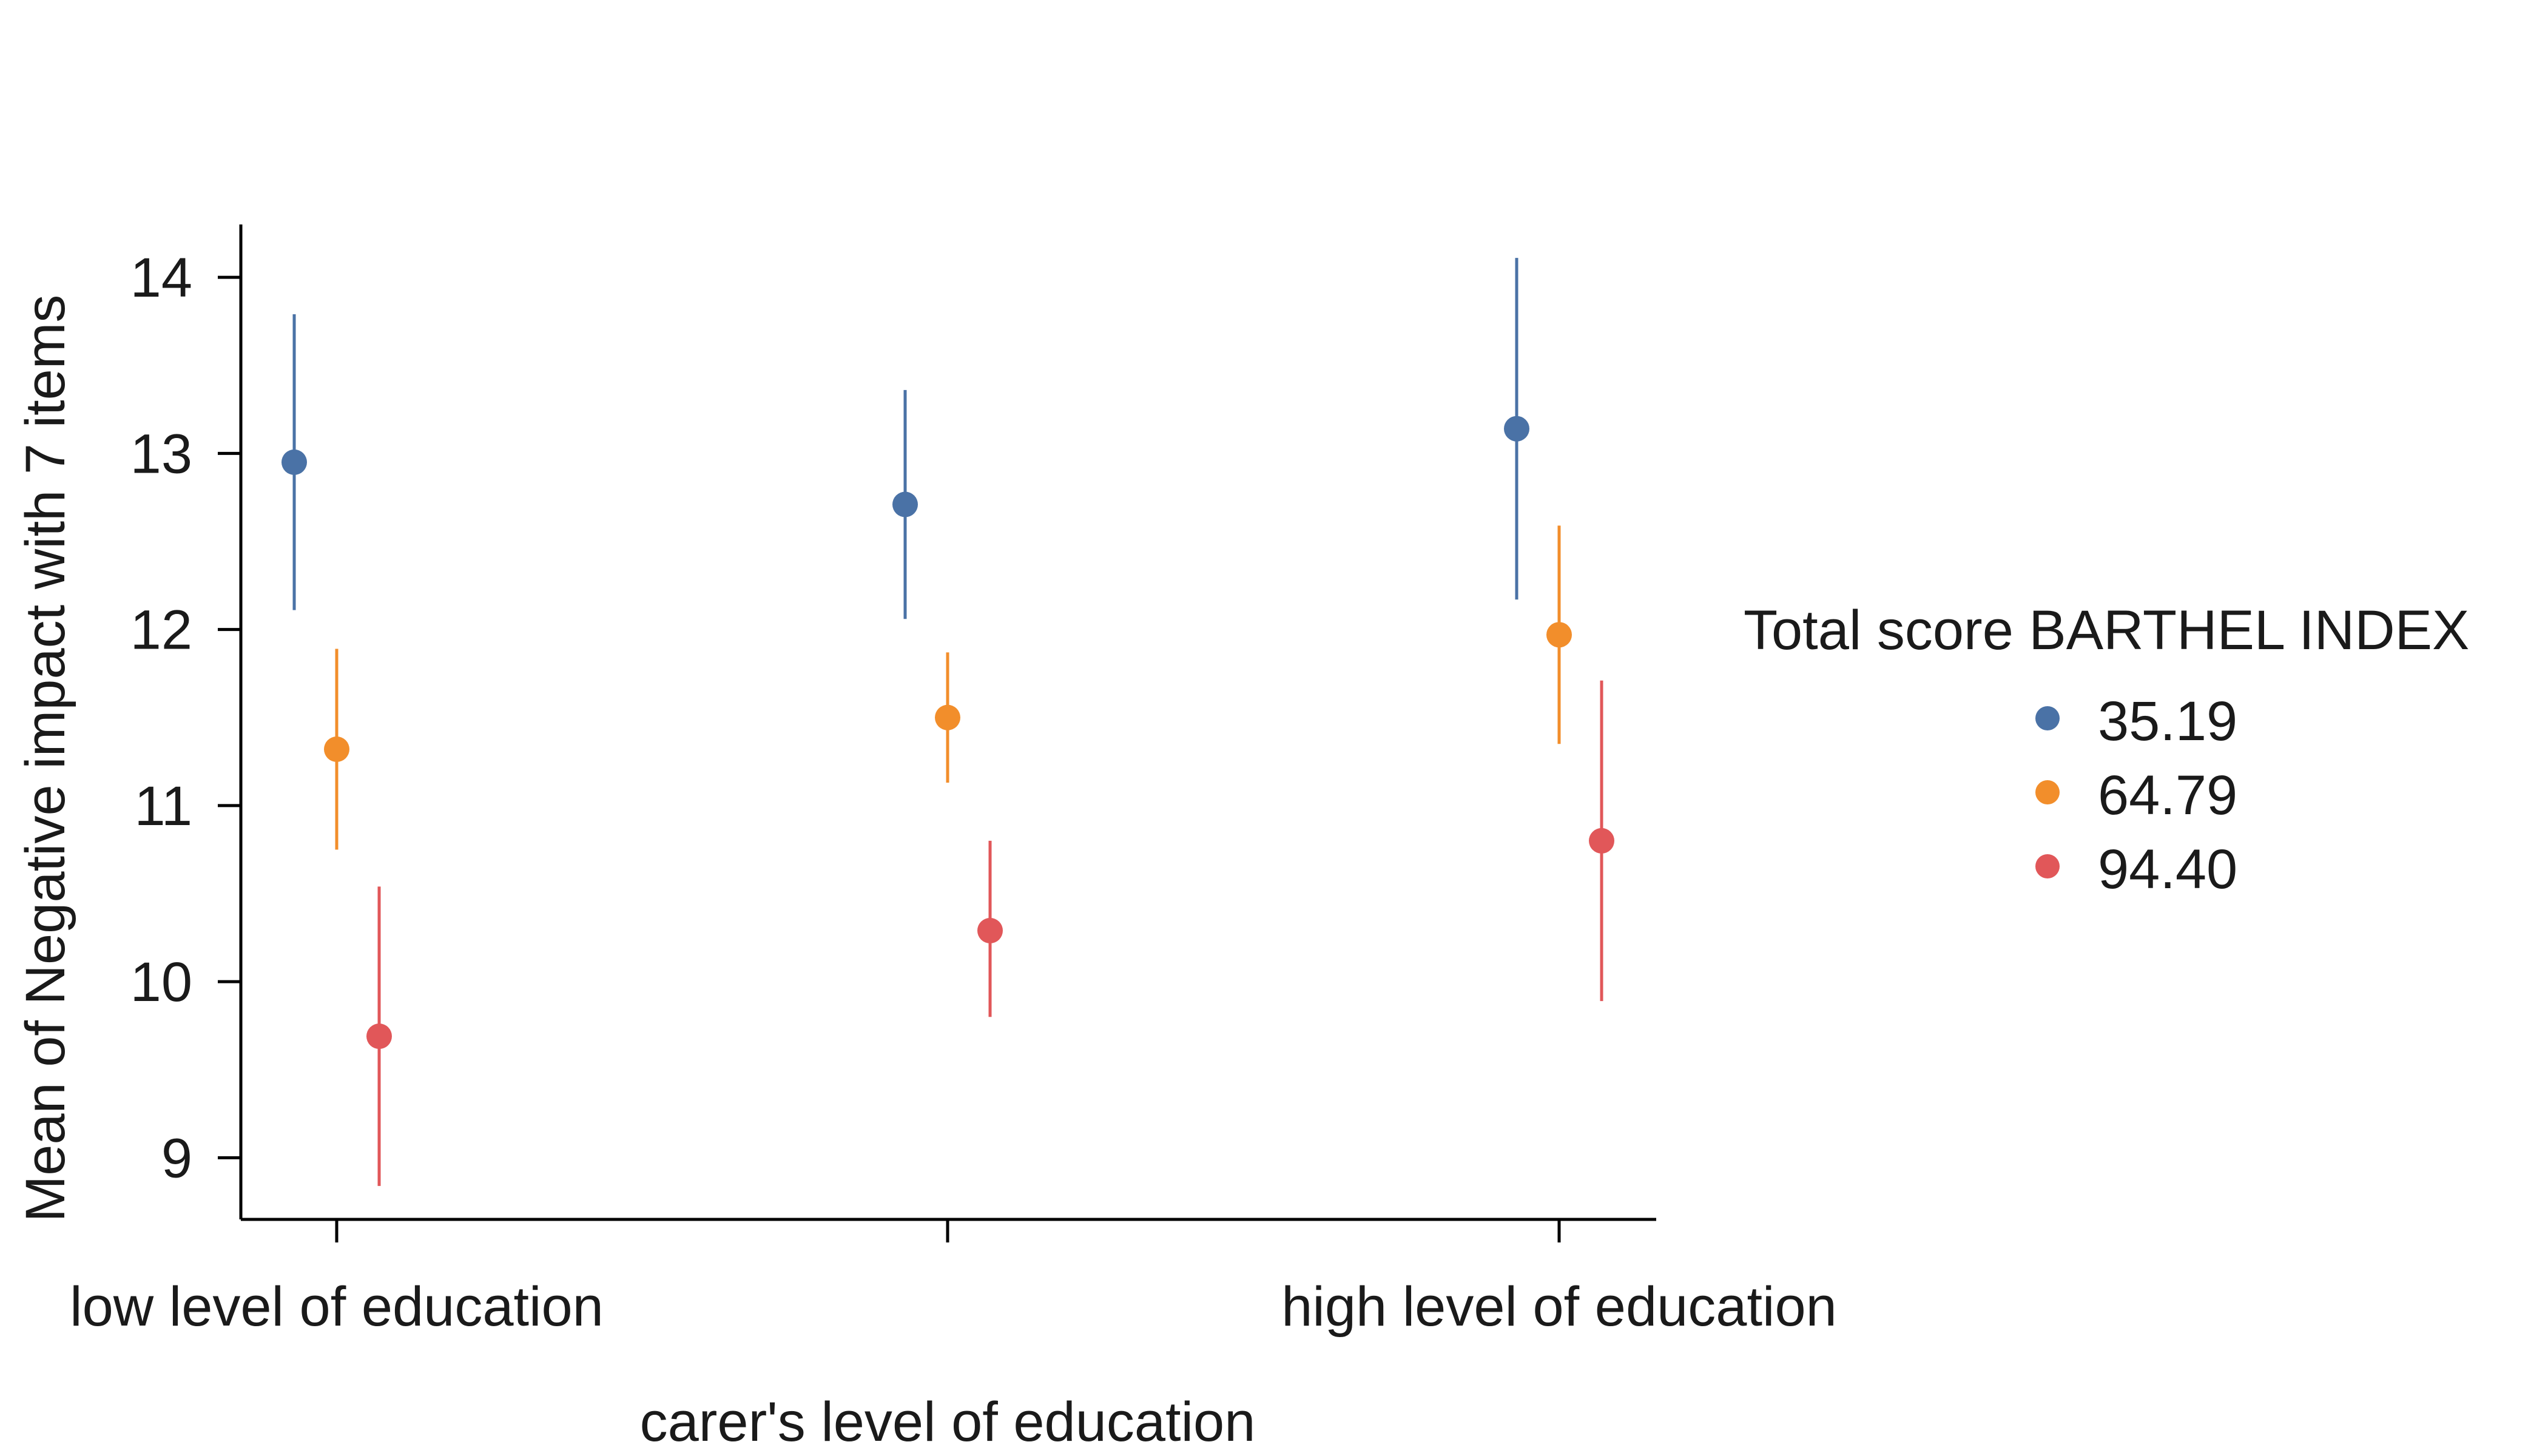  Describe the element at coordinates (1559, 1307) in the screenshot. I see `x-tick-label: high level of education` at that location.